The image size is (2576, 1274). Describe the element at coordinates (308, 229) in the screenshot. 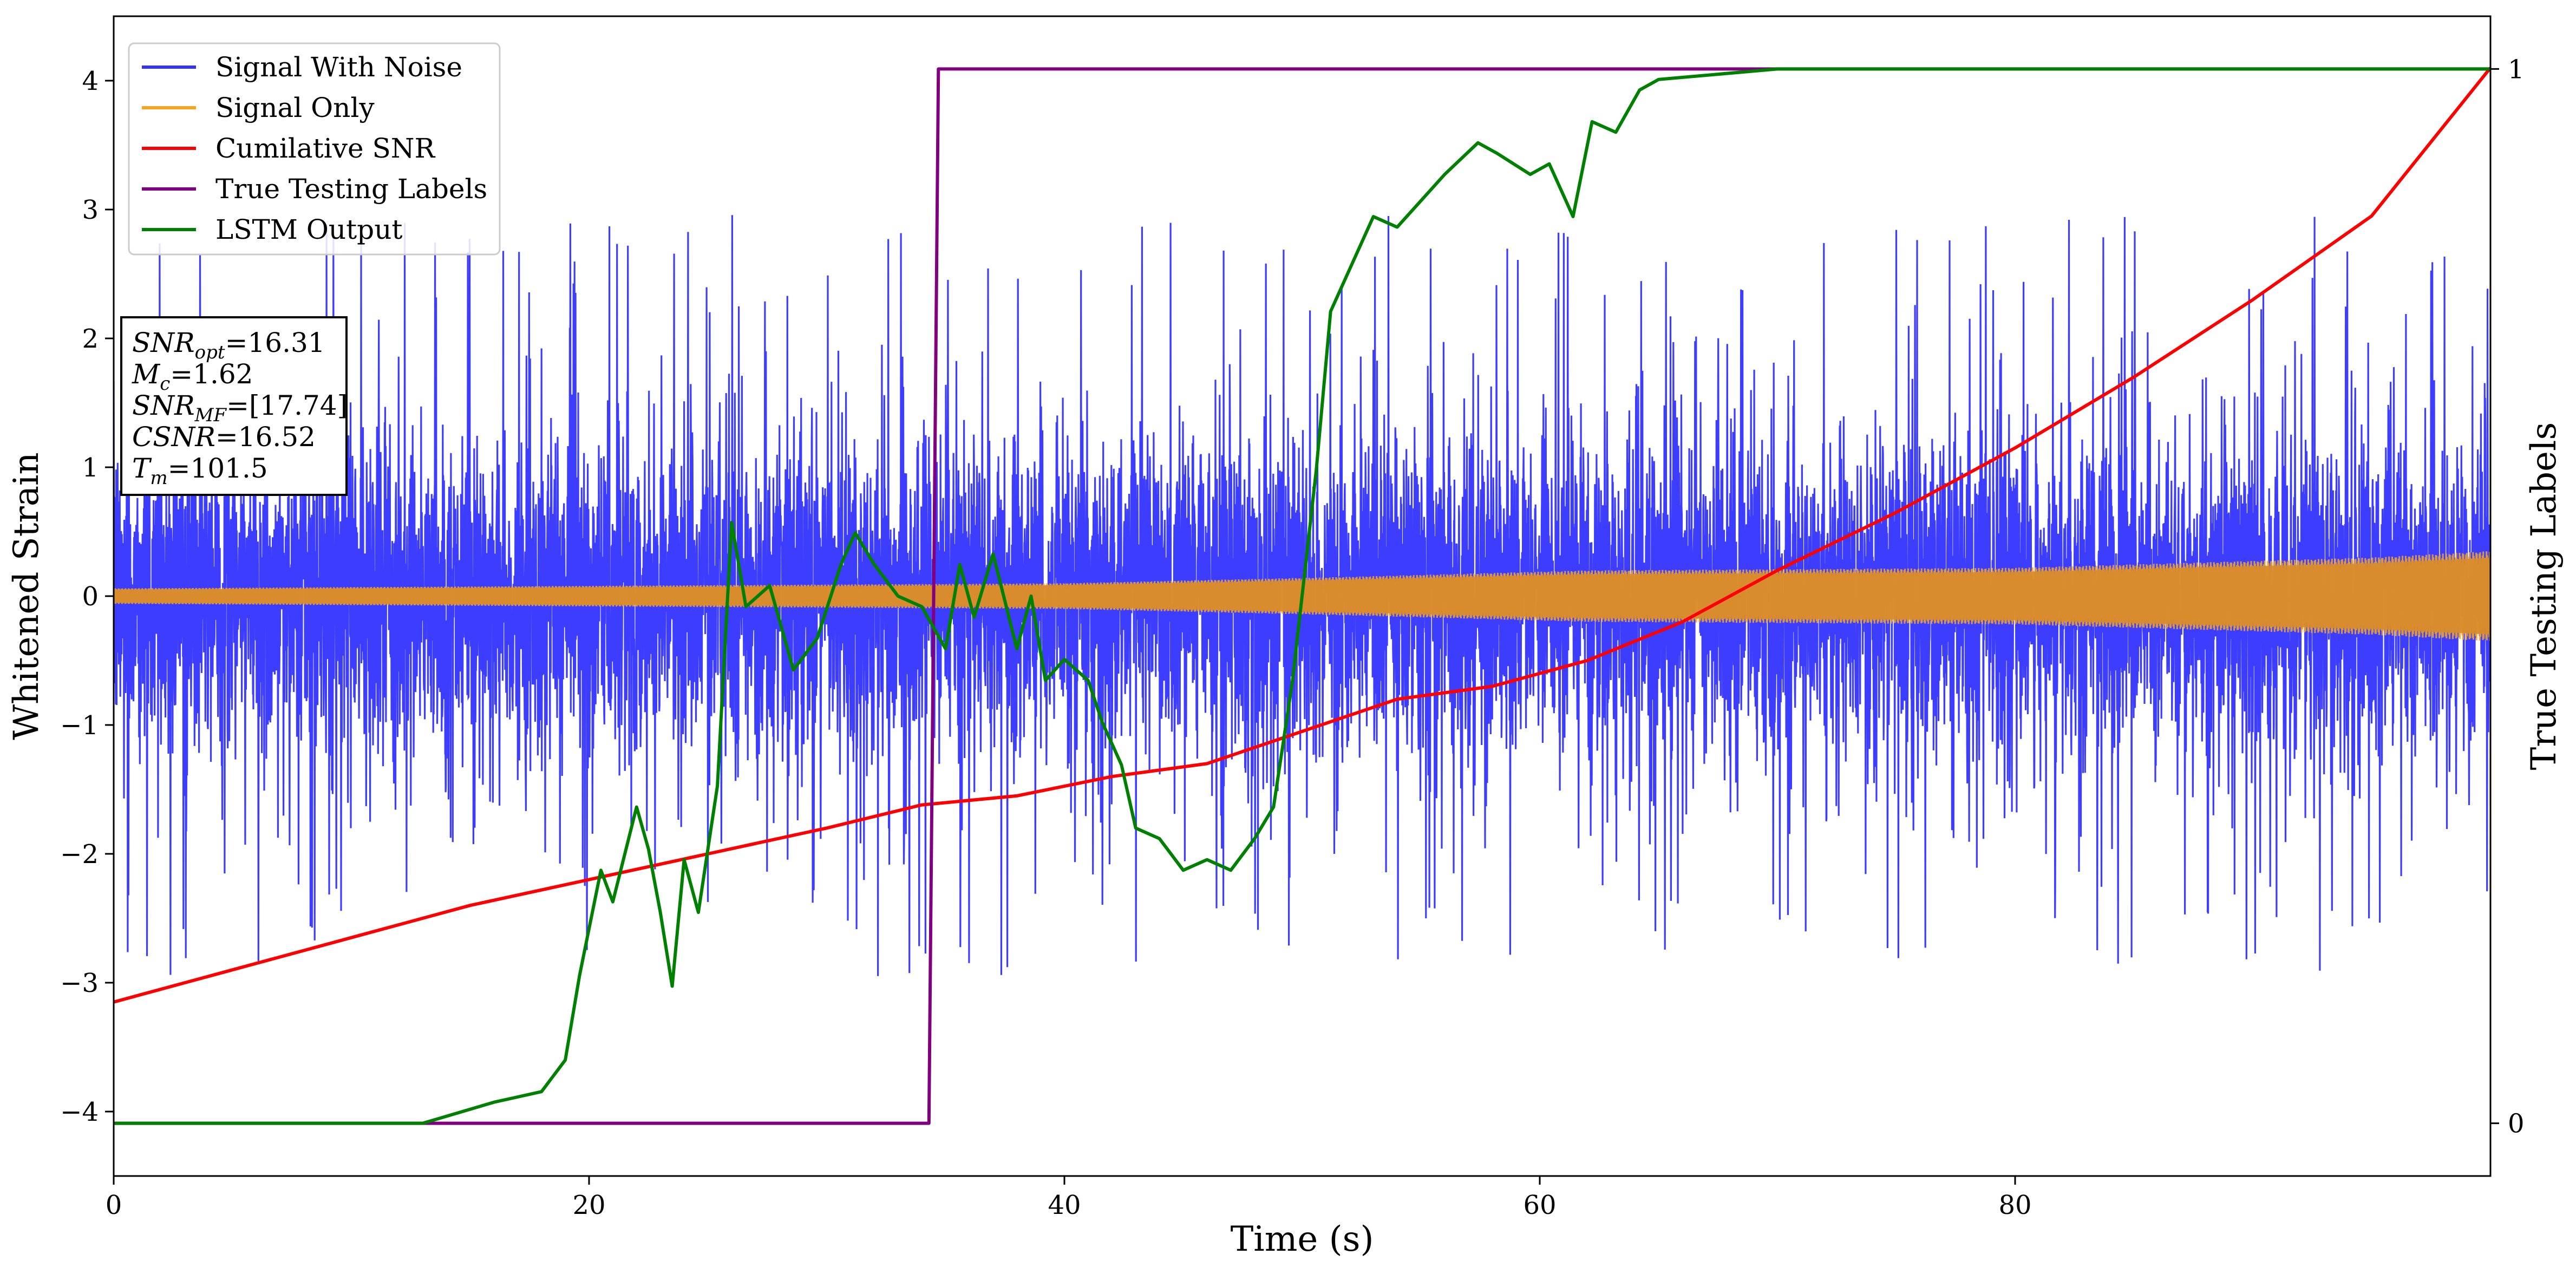

I see `legend-label: LSTM Output` at that location.